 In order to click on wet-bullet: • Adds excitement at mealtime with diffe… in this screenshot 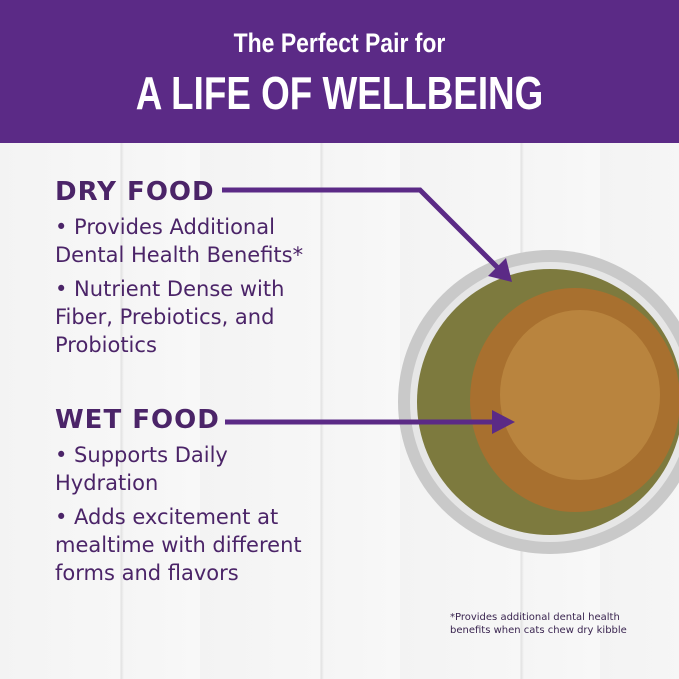, I will do `click(178, 545)`.